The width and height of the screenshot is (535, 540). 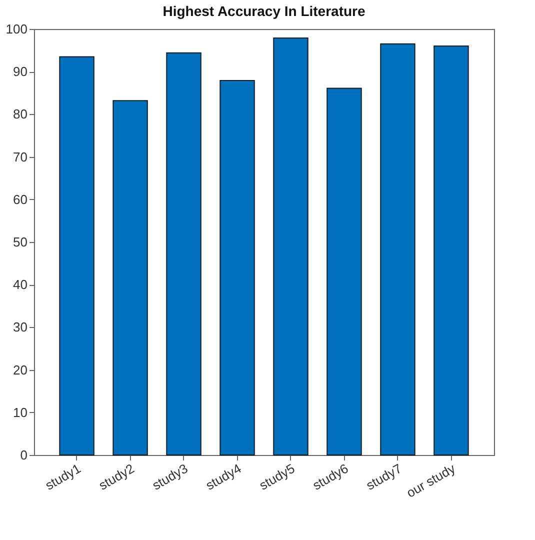 What do you see at coordinates (20, 72) in the screenshot?
I see `y-tick-label: 90` at bounding box center [20, 72].